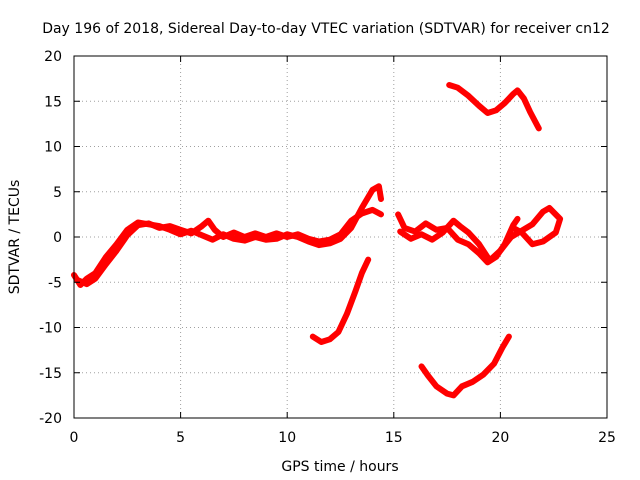 This screenshot has width=640, height=480. I want to click on y-tick-label: -5, so click(55, 283).